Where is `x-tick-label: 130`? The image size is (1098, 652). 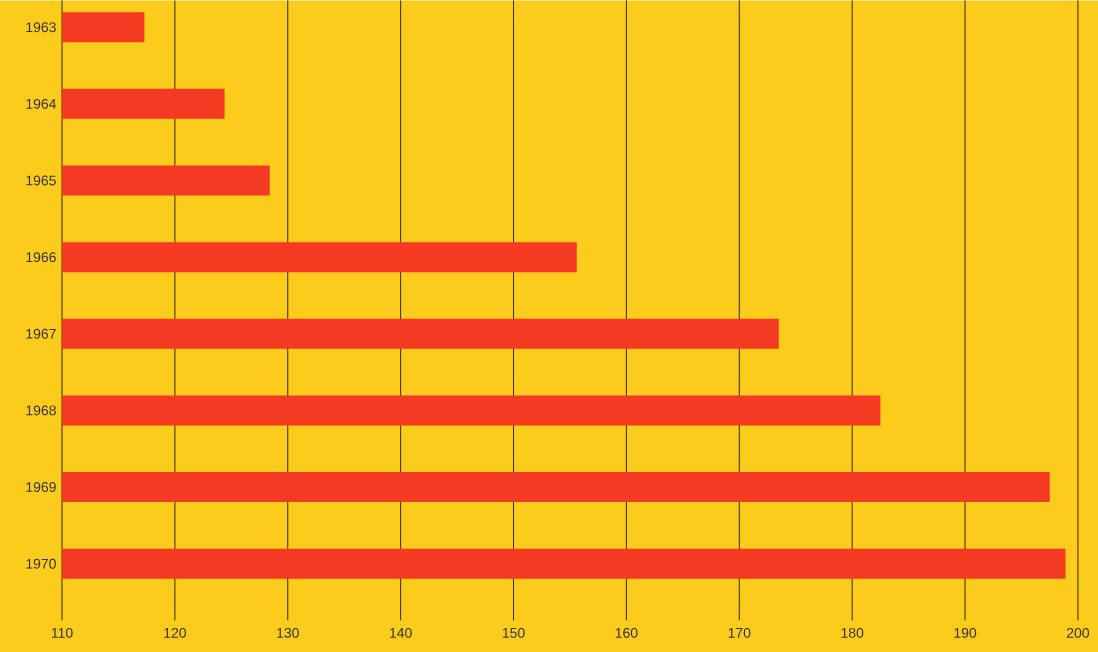 x-tick-label: 130 is located at coordinates (288, 632).